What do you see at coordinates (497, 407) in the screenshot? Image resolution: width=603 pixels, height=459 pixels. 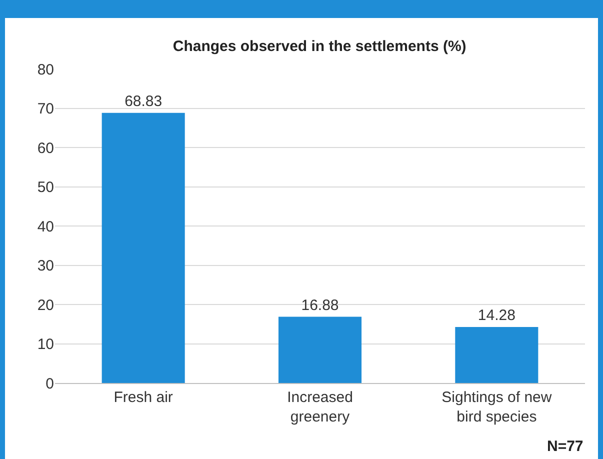 I see `x-tick-label: Sightings of new bird species` at bounding box center [497, 407].